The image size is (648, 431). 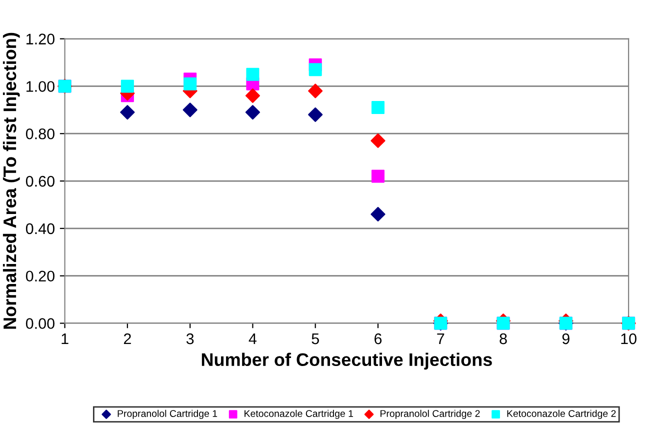 What do you see at coordinates (315, 339) in the screenshot?
I see `x-tick-label: 5` at bounding box center [315, 339].